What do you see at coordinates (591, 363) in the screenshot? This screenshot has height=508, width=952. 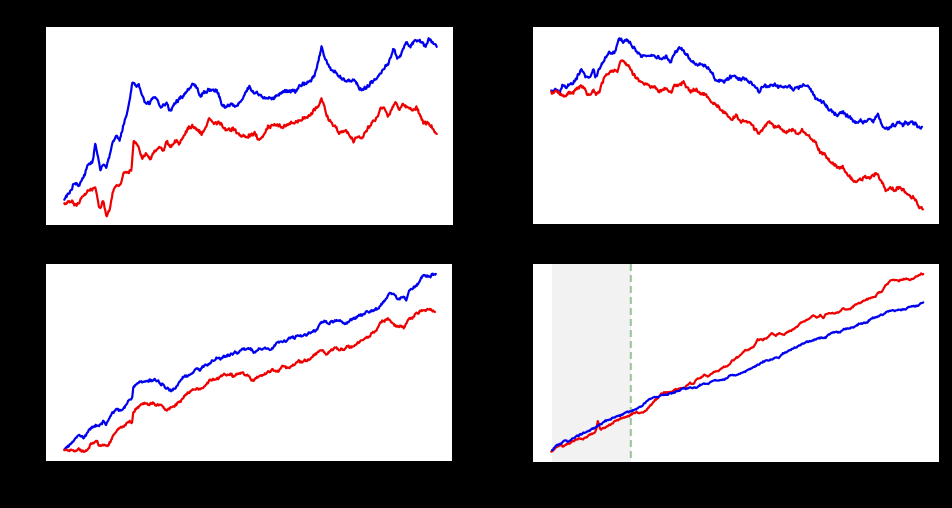 I see `shaded-region` at bounding box center [591, 363].